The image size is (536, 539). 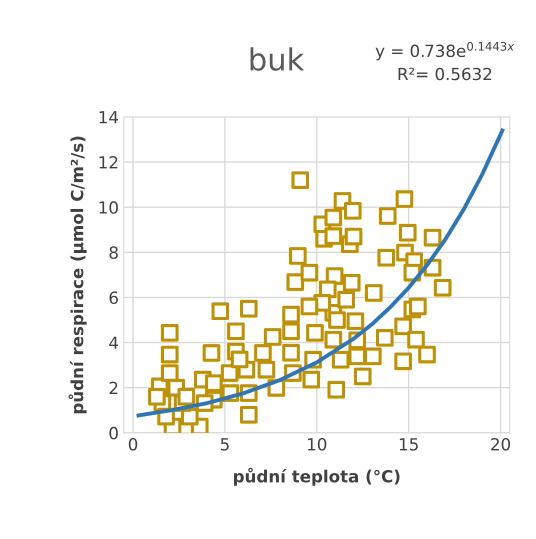 What do you see at coordinates (113, 252) in the screenshot?
I see `y-tick-label: 8` at bounding box center [113, 252].